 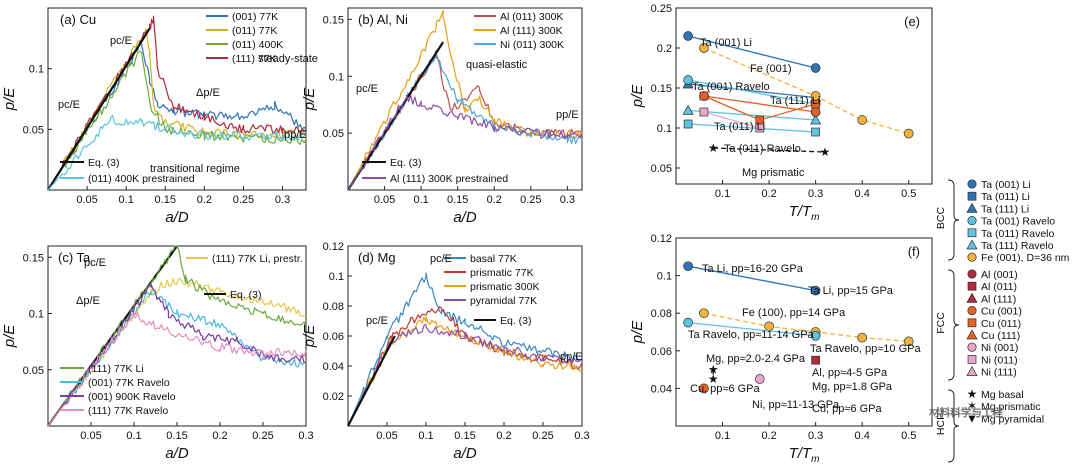 I want to click on panel-title: (a) Cu, so click(x=78, y=19).